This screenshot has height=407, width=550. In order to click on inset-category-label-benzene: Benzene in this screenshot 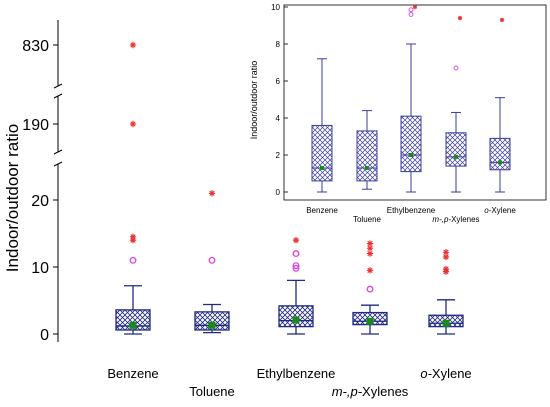, I will do `click(322, 210)`.